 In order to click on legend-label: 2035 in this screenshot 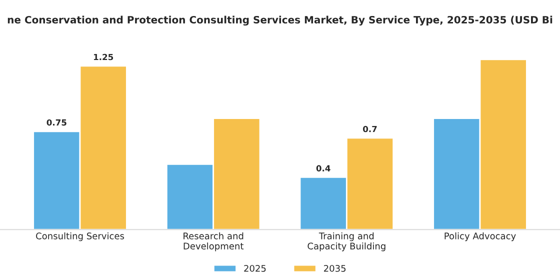, I will do `click(335, 268)`.